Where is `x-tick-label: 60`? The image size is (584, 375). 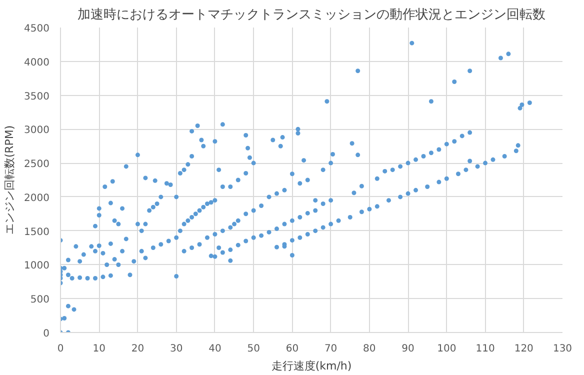 x-tick-label: 60 is located at coordinates (292, 349).